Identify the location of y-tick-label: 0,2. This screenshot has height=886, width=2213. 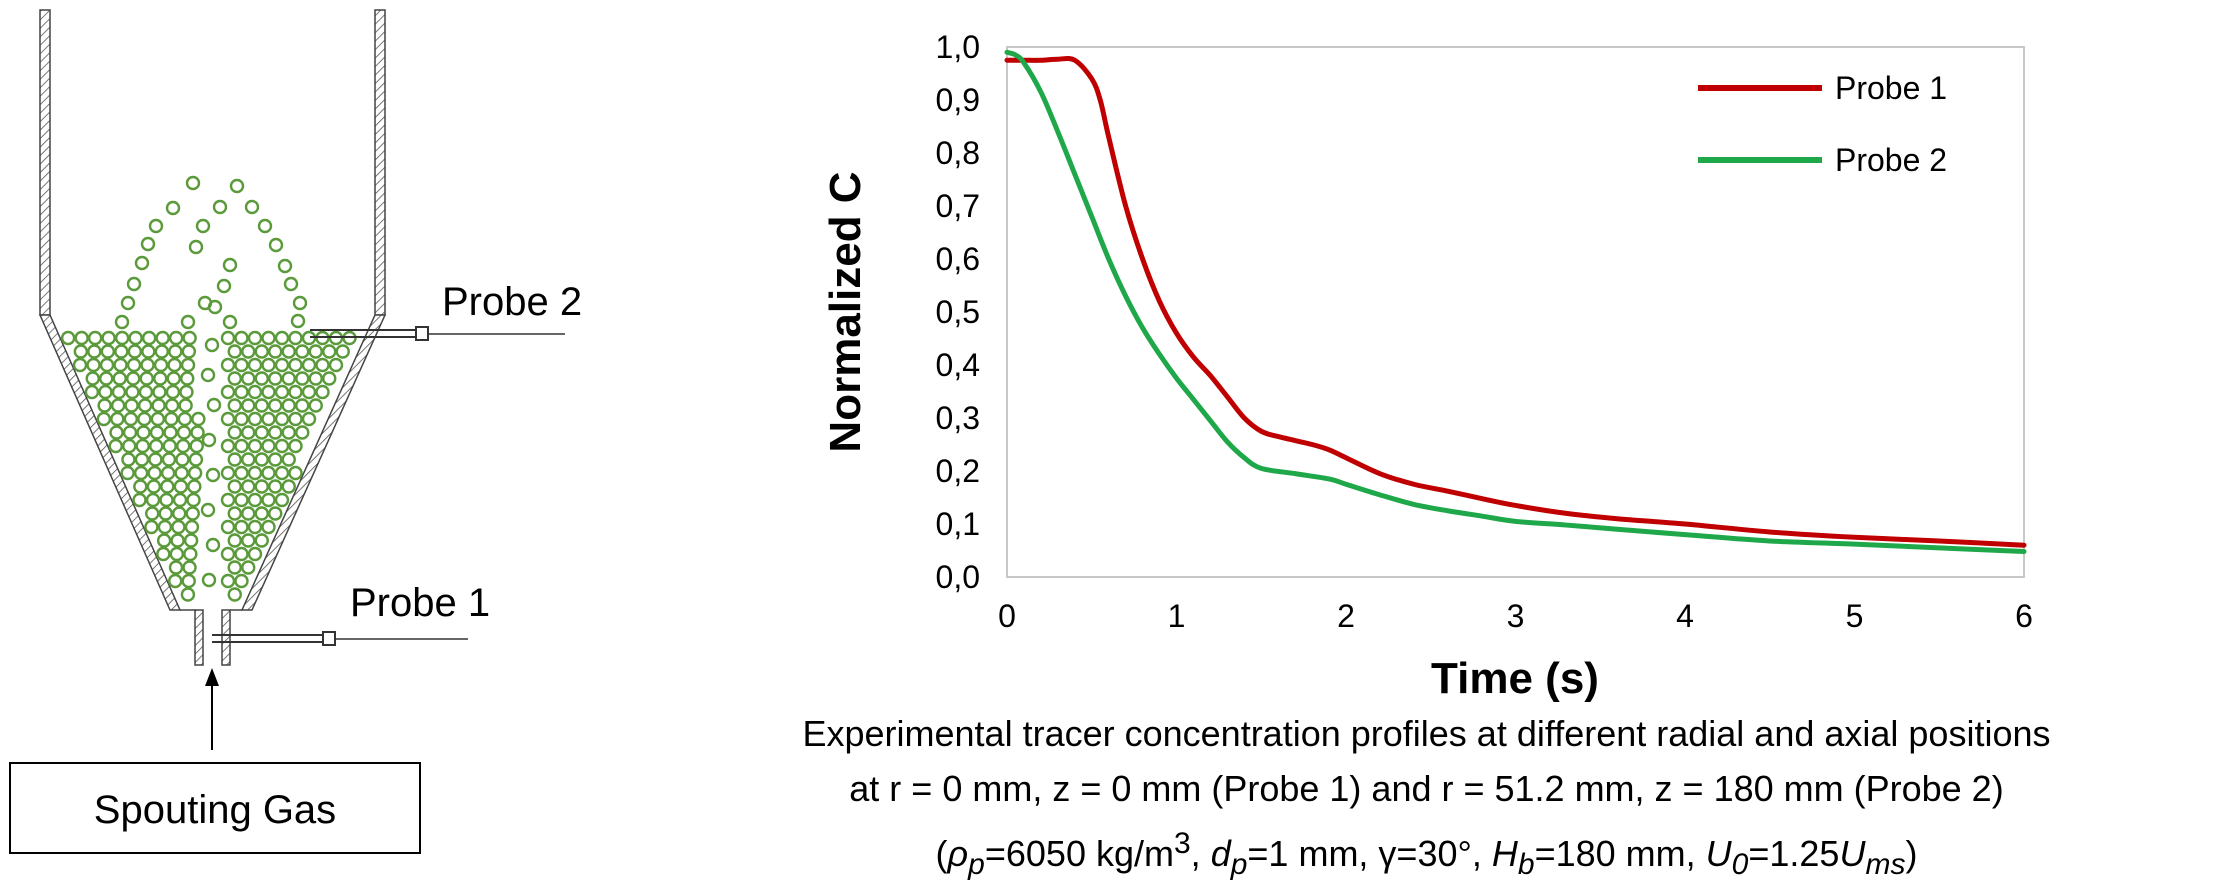
(958, 471).